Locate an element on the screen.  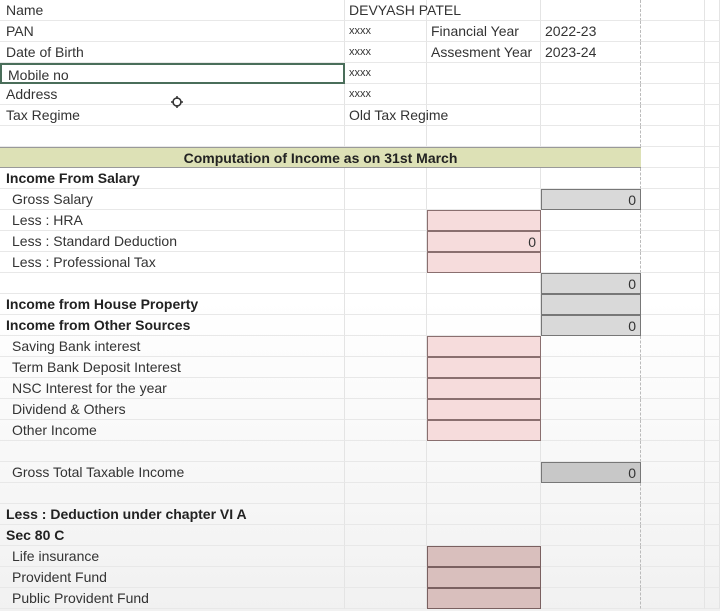
cell-c-assesment-year: Assesment Year is located at coordinates (484, 52).